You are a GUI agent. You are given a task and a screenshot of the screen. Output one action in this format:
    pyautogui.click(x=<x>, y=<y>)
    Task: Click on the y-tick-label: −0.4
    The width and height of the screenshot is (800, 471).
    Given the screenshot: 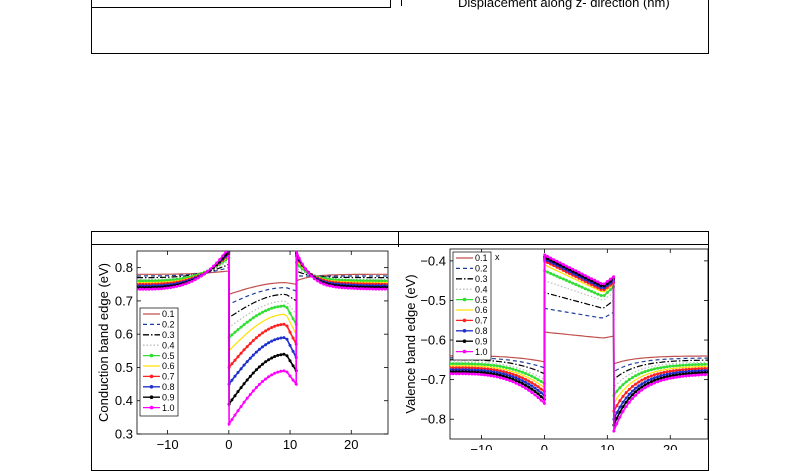 What is the action you would take?
    pyautogui.click(x=433, y=260)
    